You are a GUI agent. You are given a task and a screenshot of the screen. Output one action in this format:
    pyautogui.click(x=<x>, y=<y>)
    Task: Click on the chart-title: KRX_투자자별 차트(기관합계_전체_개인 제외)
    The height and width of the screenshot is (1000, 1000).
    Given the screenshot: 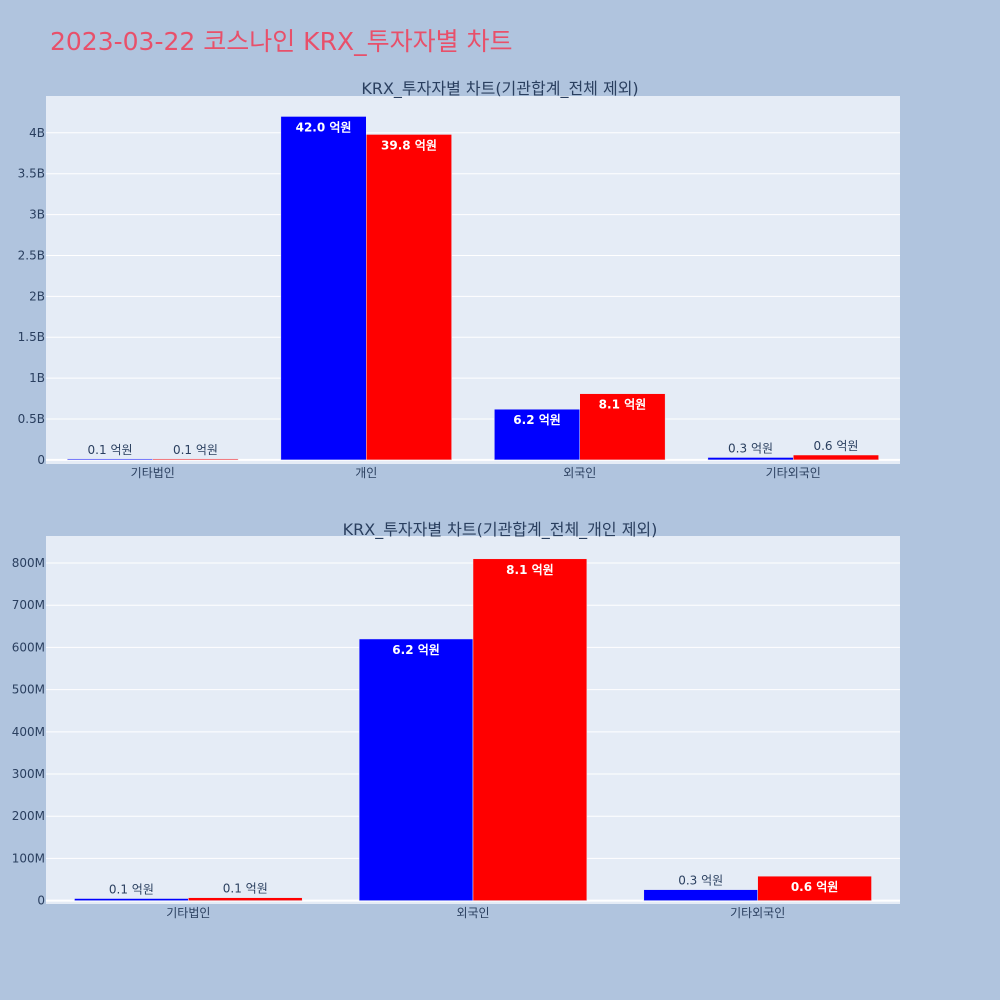 What is the action you would take?
    pyautogui.click(x=500, y=530)
    